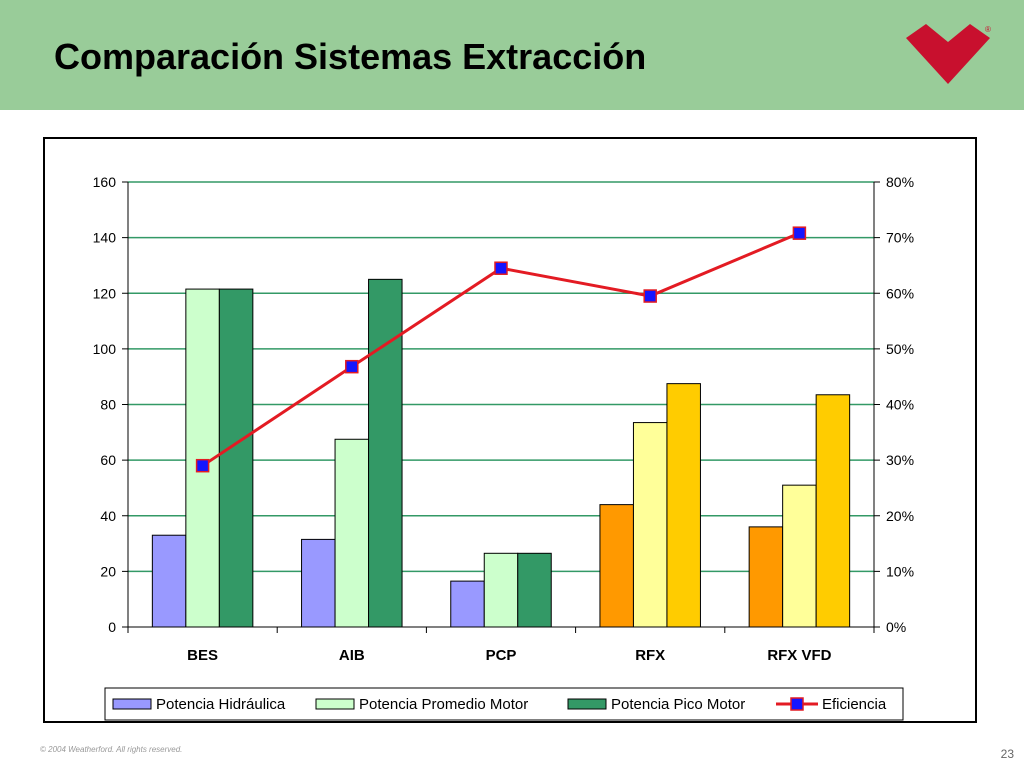 Image resolution: width=1024 pixels, height=768 pixels. I want to click on legend-box, so click(504, 704).